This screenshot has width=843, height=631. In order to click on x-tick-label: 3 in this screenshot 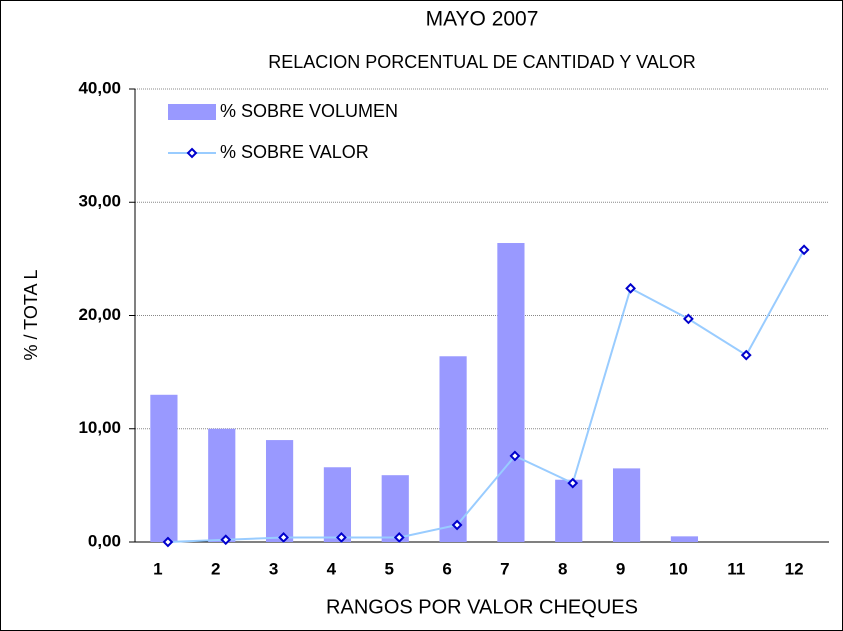, I will do `click(273, 568)`.